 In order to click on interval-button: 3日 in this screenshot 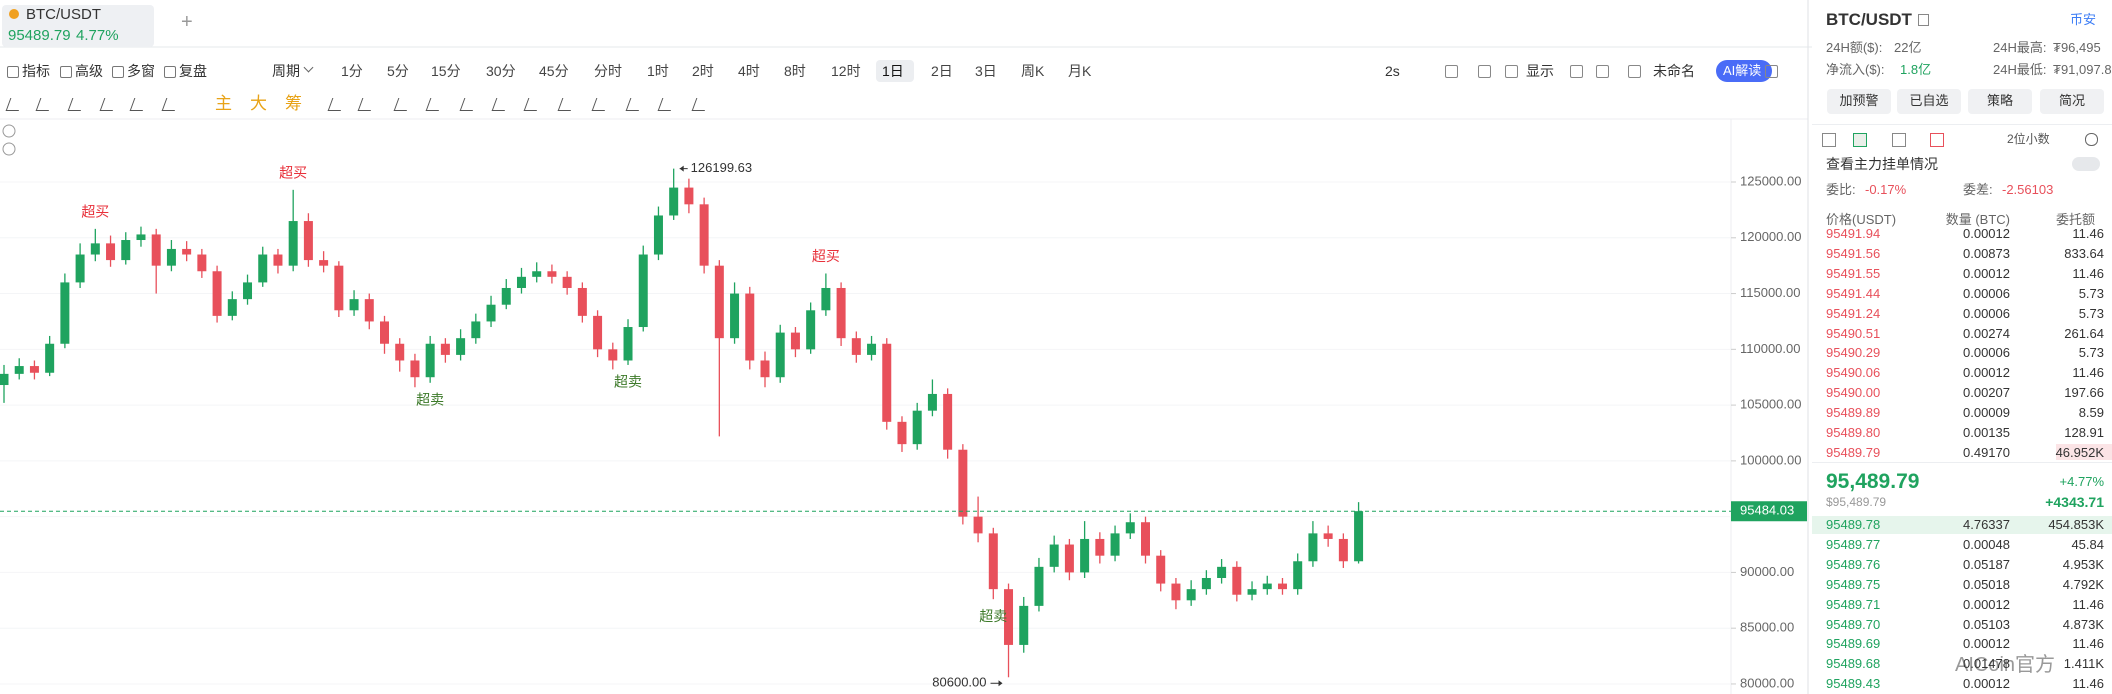, I will do `click(986, 71)`.